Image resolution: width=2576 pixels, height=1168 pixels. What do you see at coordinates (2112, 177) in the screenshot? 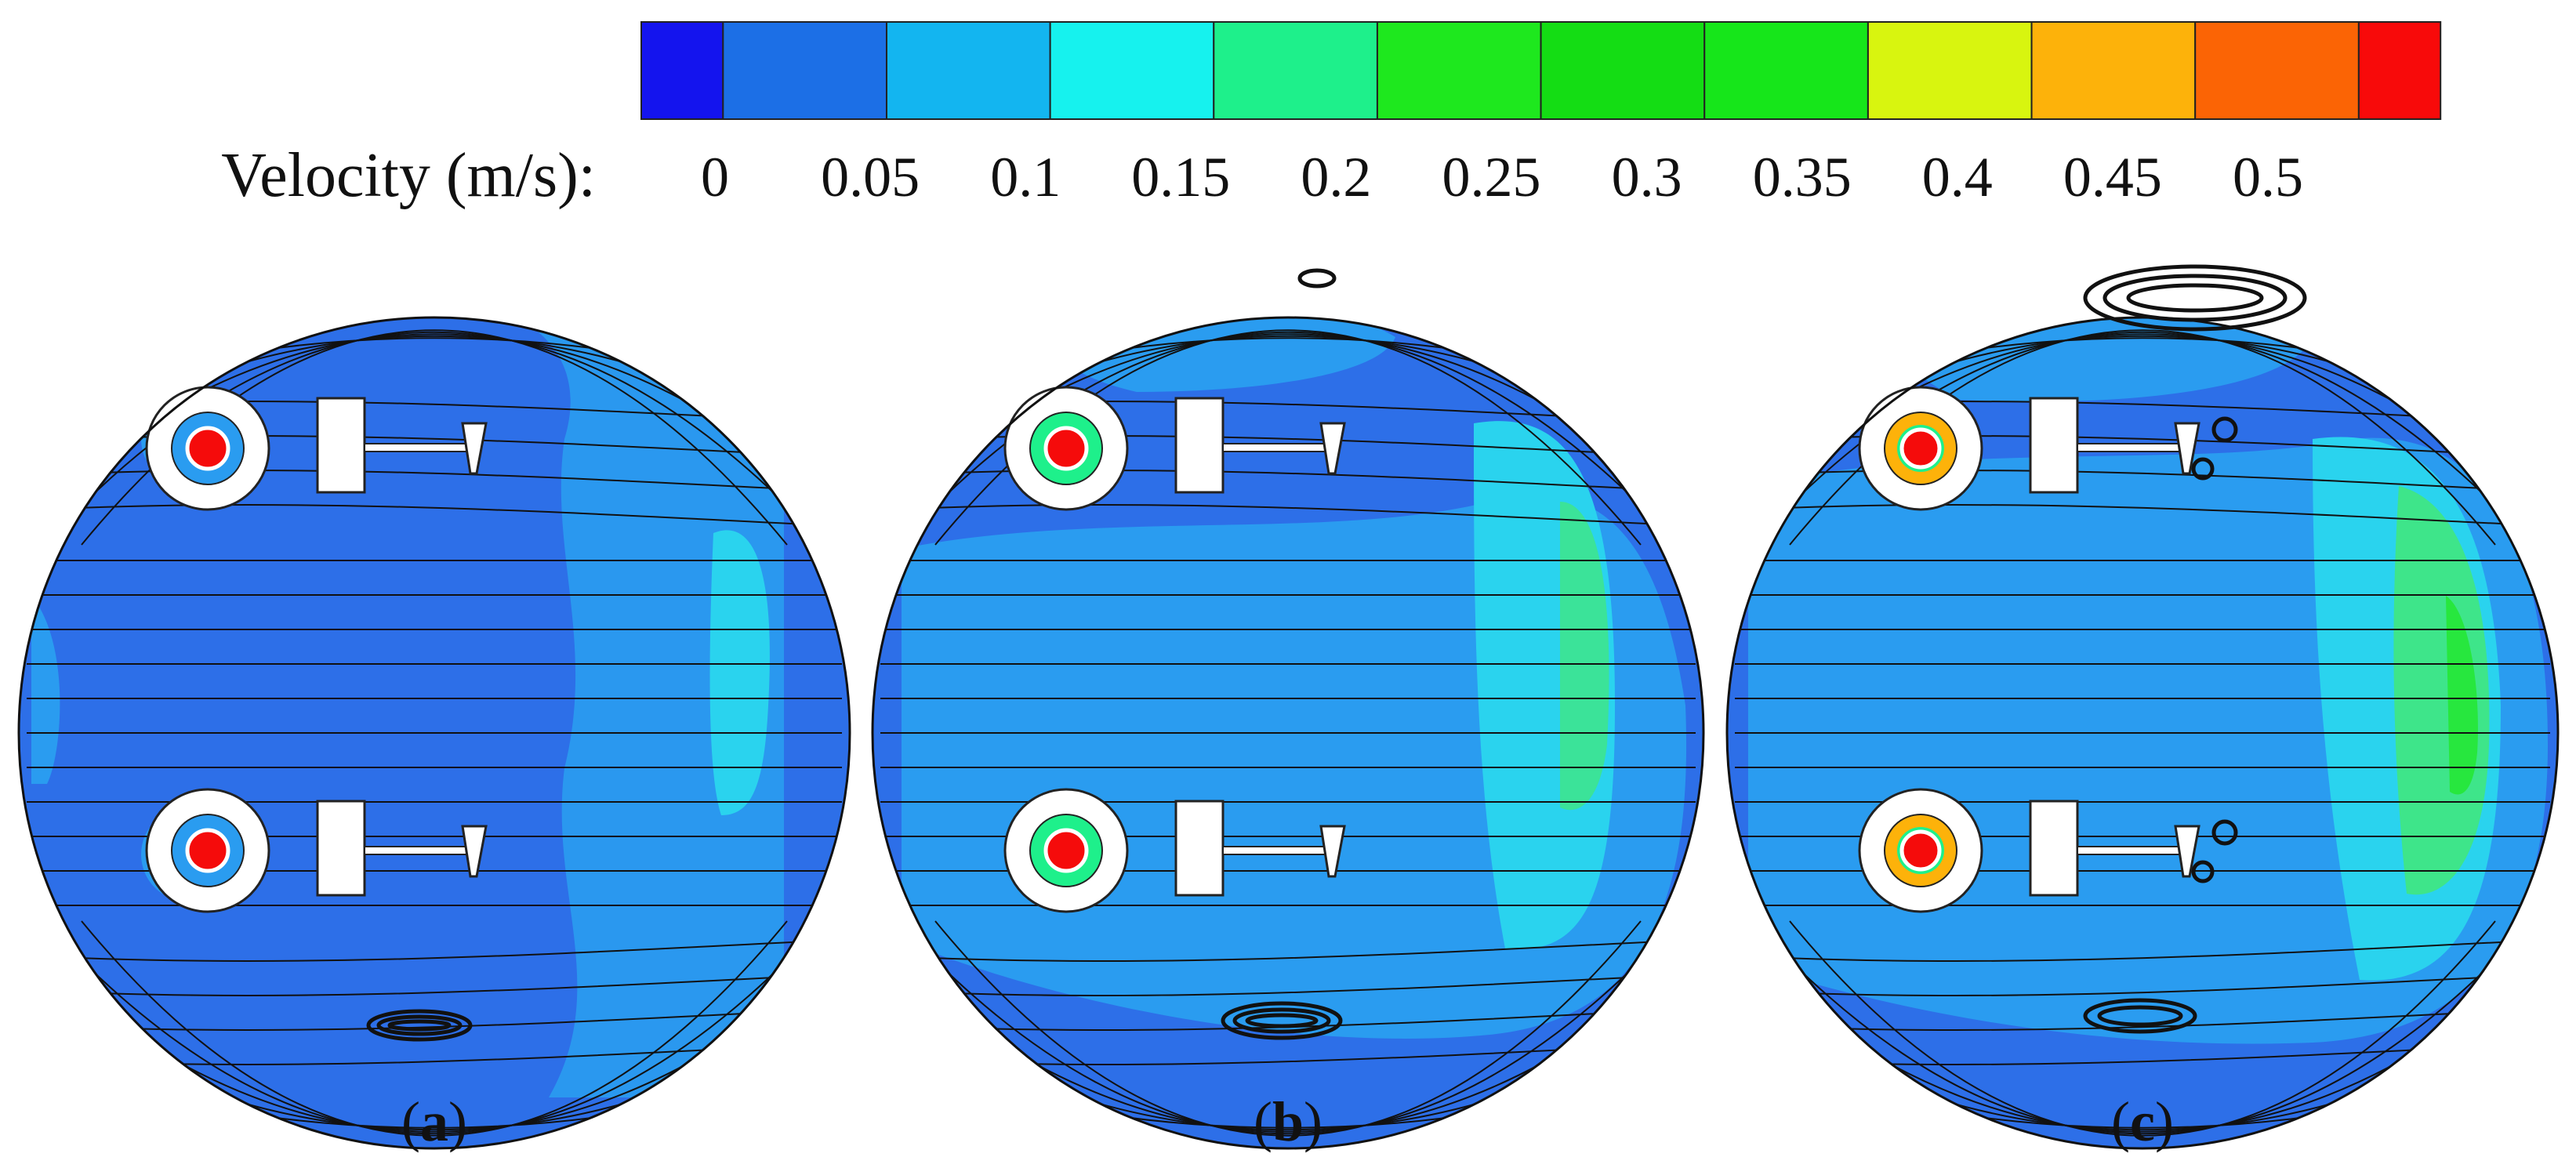
I see `colorbar-tick-label: 0.45` at bounding box center [2112, 177].